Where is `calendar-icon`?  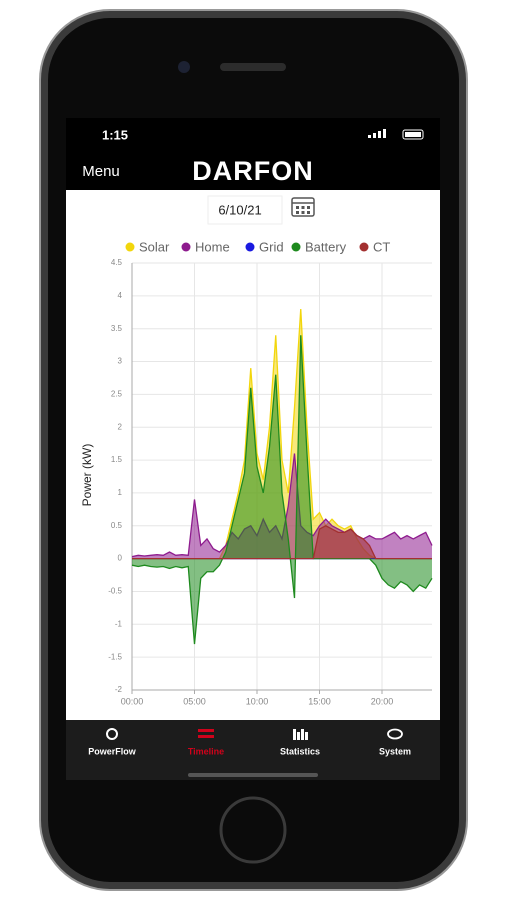
calendar-icon is located at coordinates (303, 207).